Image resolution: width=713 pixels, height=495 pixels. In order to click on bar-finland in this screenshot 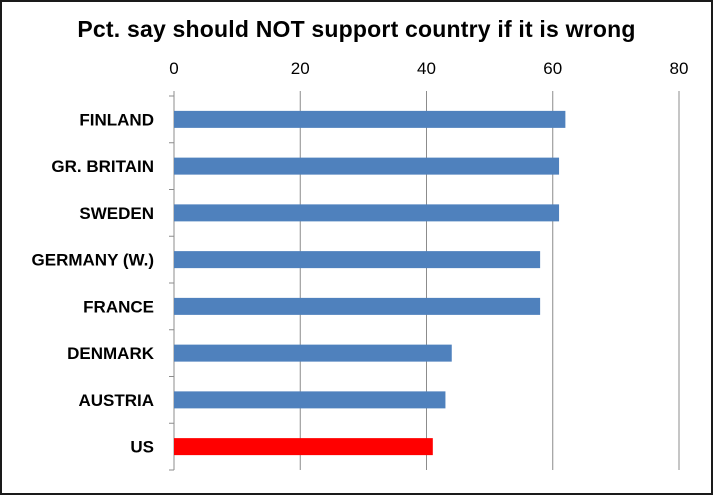, I will do `click(370, 119)`.